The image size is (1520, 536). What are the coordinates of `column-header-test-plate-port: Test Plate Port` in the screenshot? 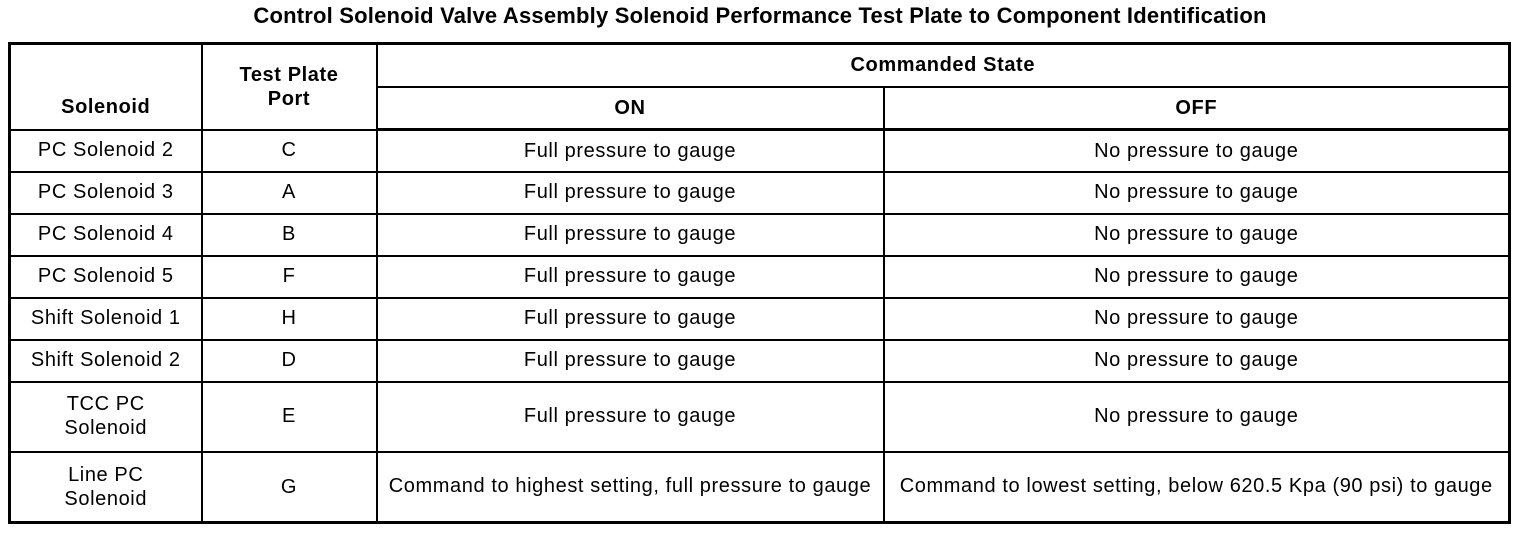 It's located at (289, 86).